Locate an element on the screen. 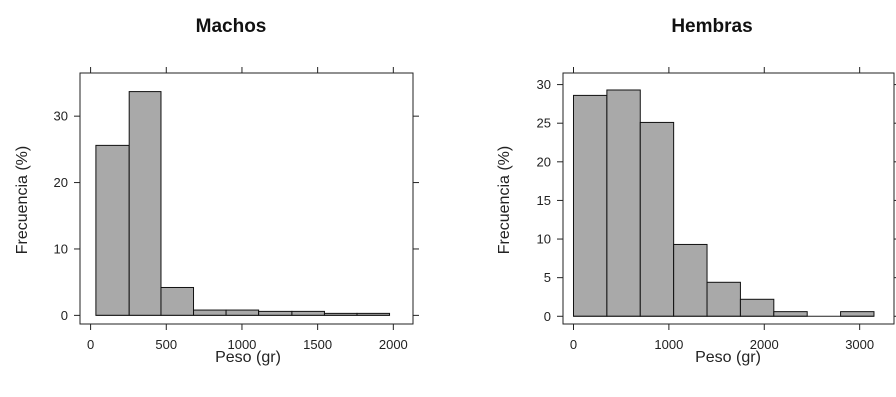 The width and height of the screenshot is (896, 397). x-tick-label: 1500 is located at coordinates (317, 344).